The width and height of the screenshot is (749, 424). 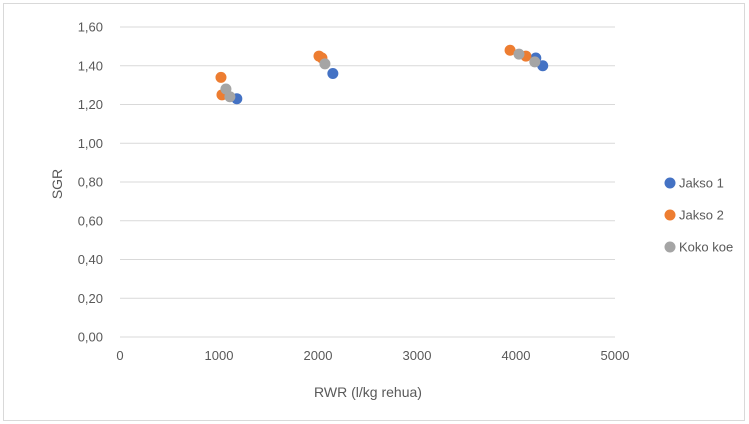 What do you see at coordinates (615, 355) in the screenshot?
I see `x-tick-label: 5000` at bounding box center [615, 355].